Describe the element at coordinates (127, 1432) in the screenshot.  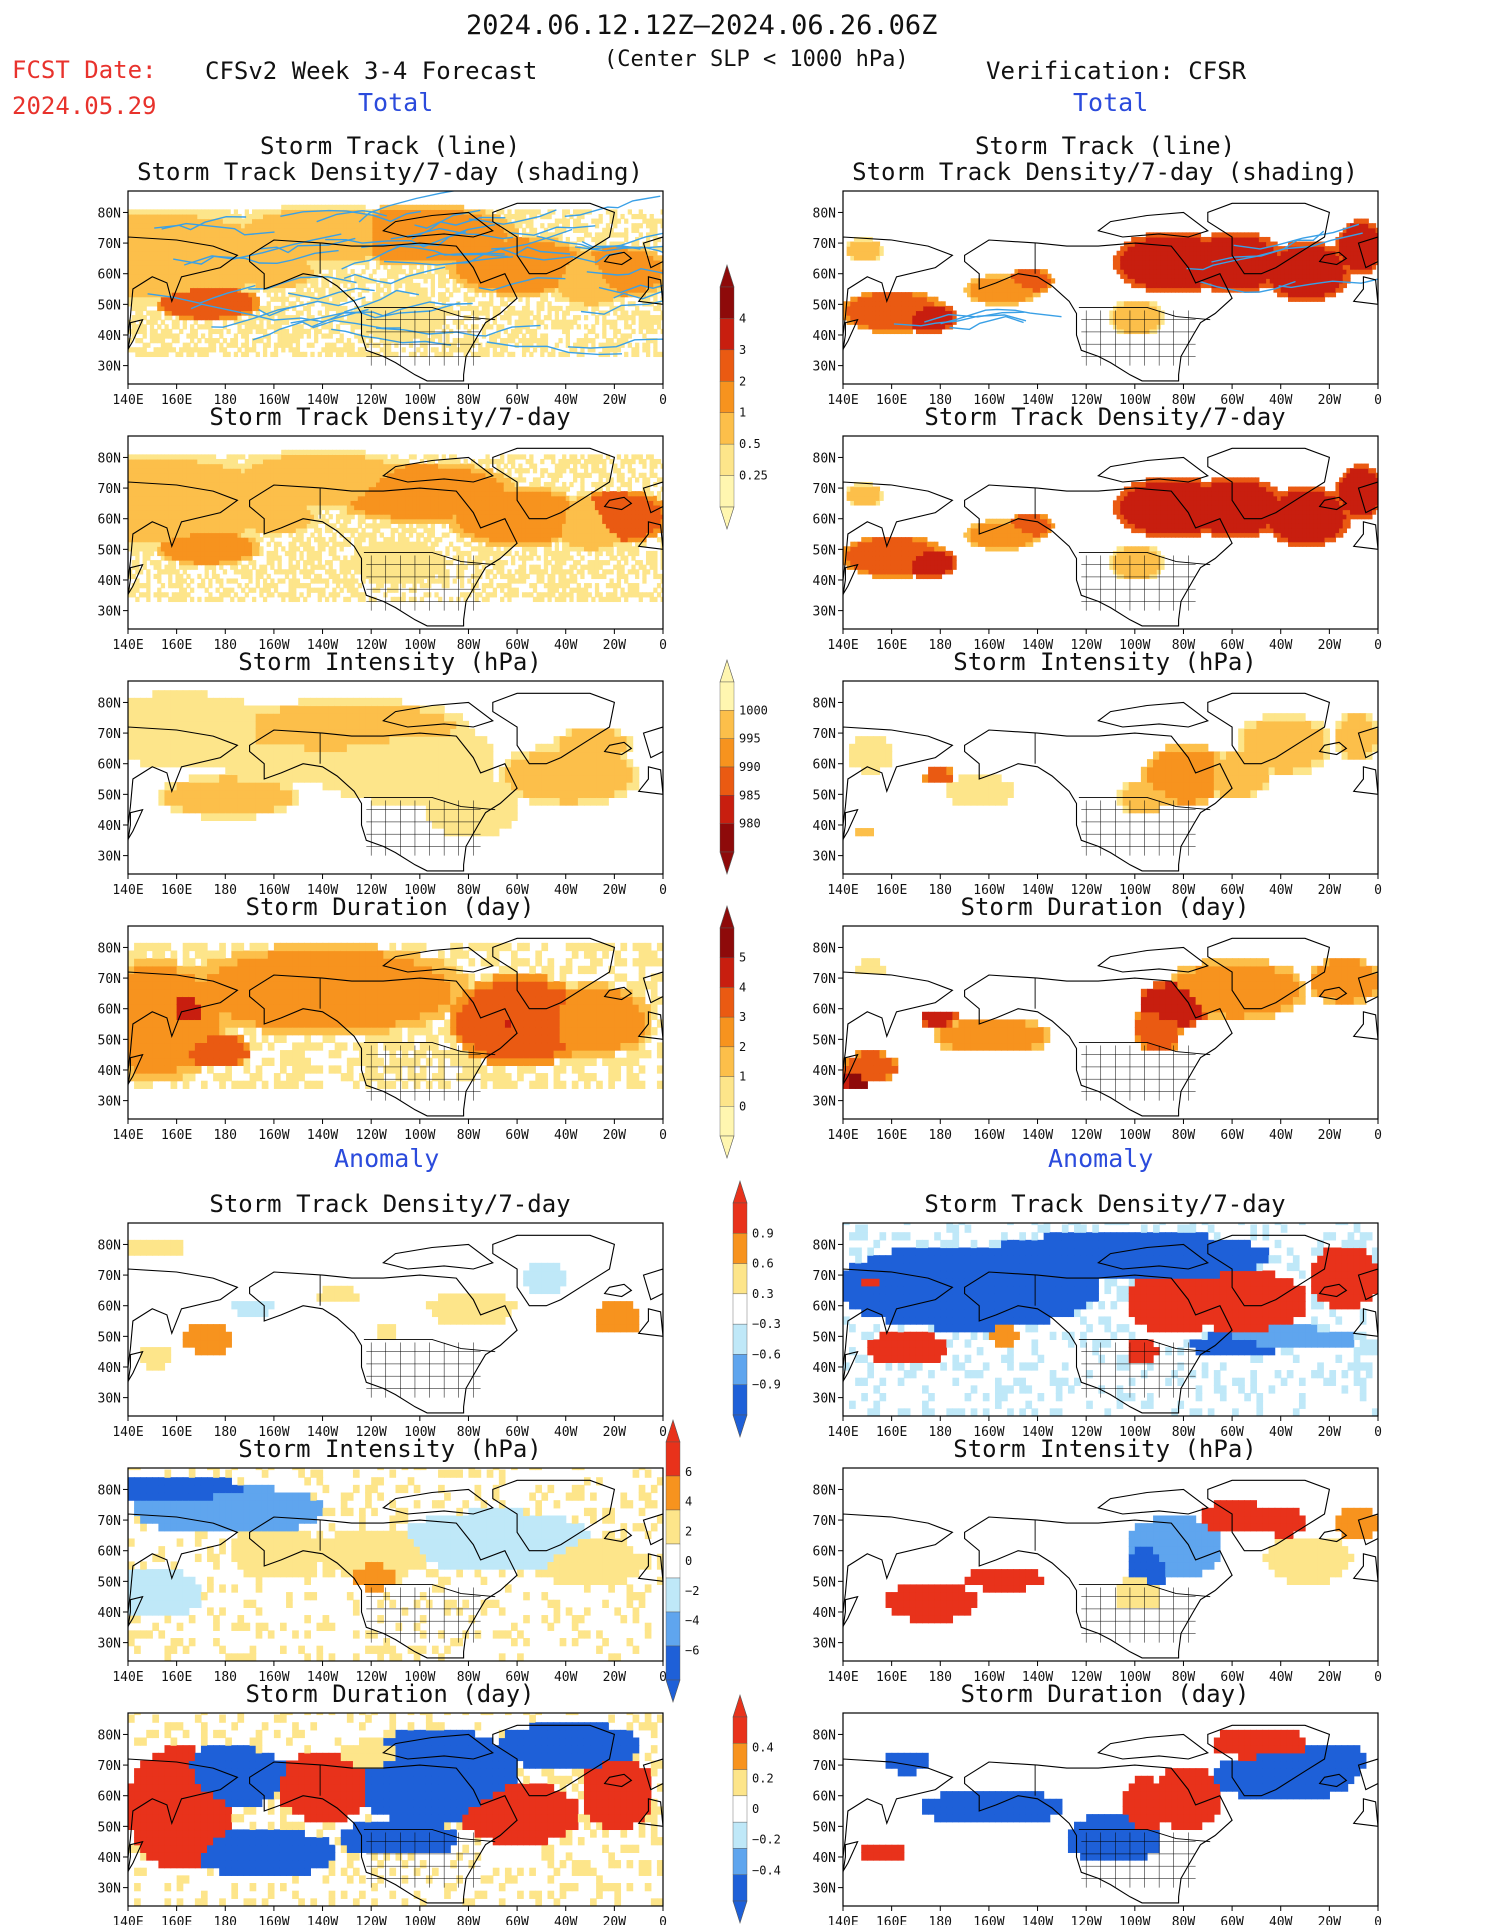
I see `lon-label: 140E` at that location.